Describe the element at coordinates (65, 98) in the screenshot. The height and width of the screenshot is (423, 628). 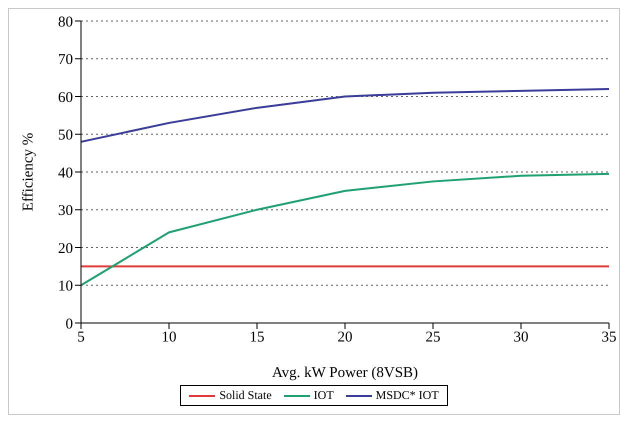
I see `y-tick-label: 60` at that location.